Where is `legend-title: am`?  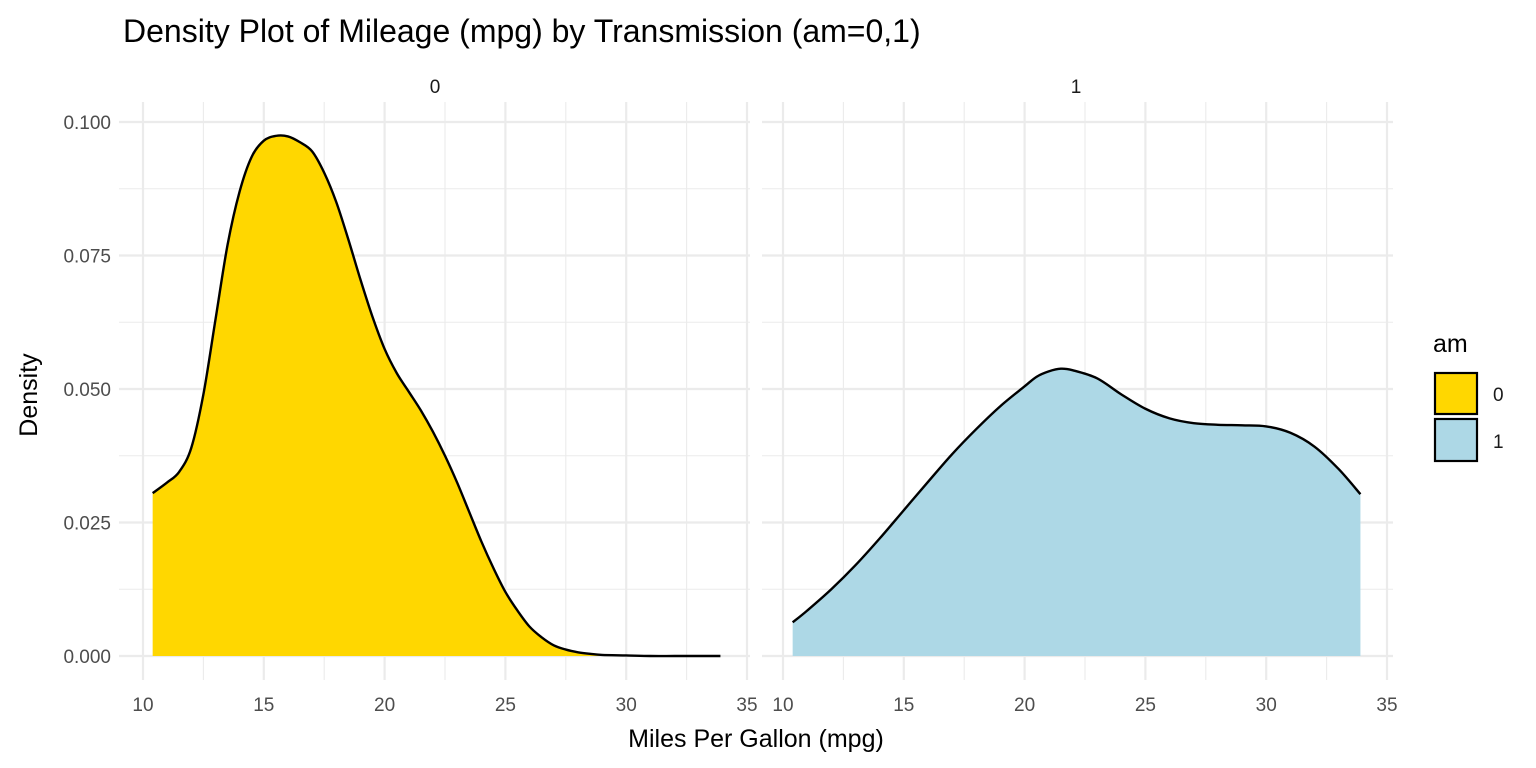 legend-title: am is located at coordinates (1450, 344).